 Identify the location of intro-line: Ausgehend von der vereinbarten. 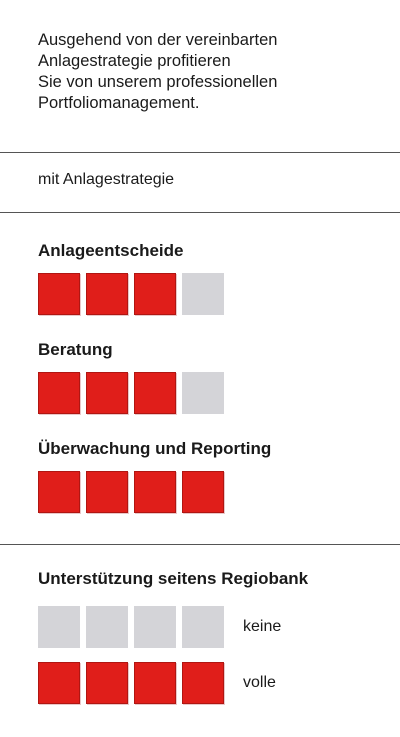
(158, 40).